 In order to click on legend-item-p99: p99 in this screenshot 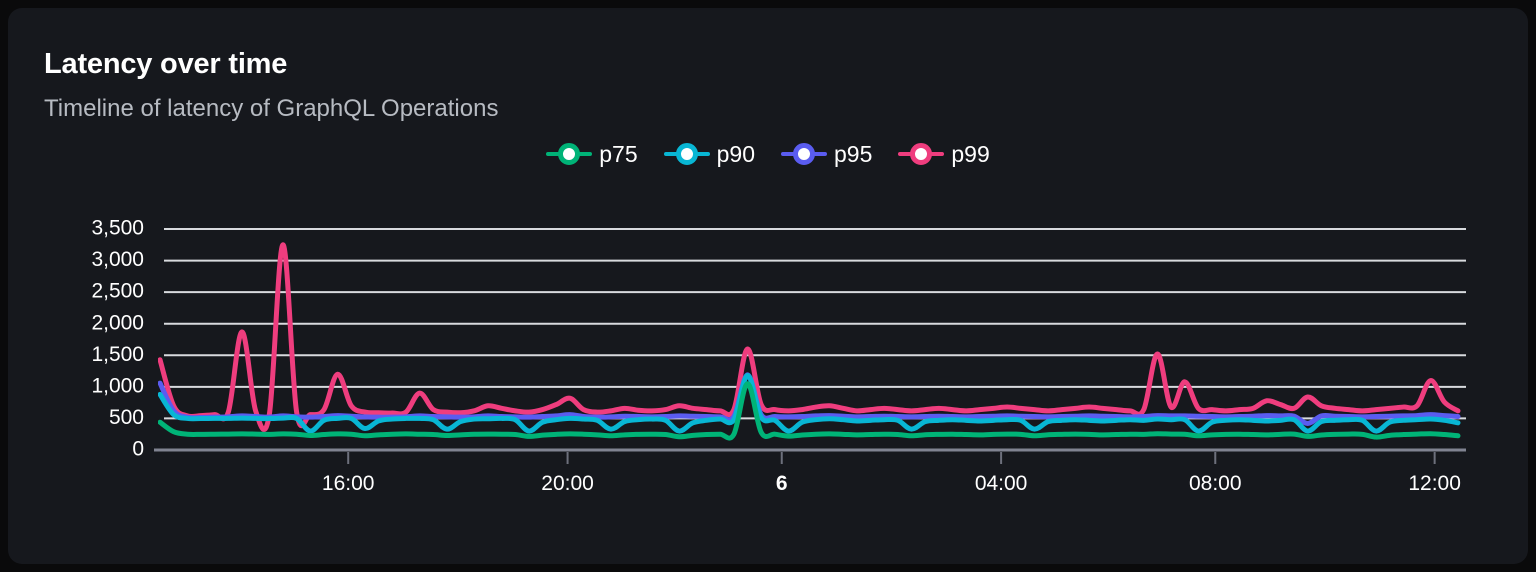, I will do `click(944, 153)`.